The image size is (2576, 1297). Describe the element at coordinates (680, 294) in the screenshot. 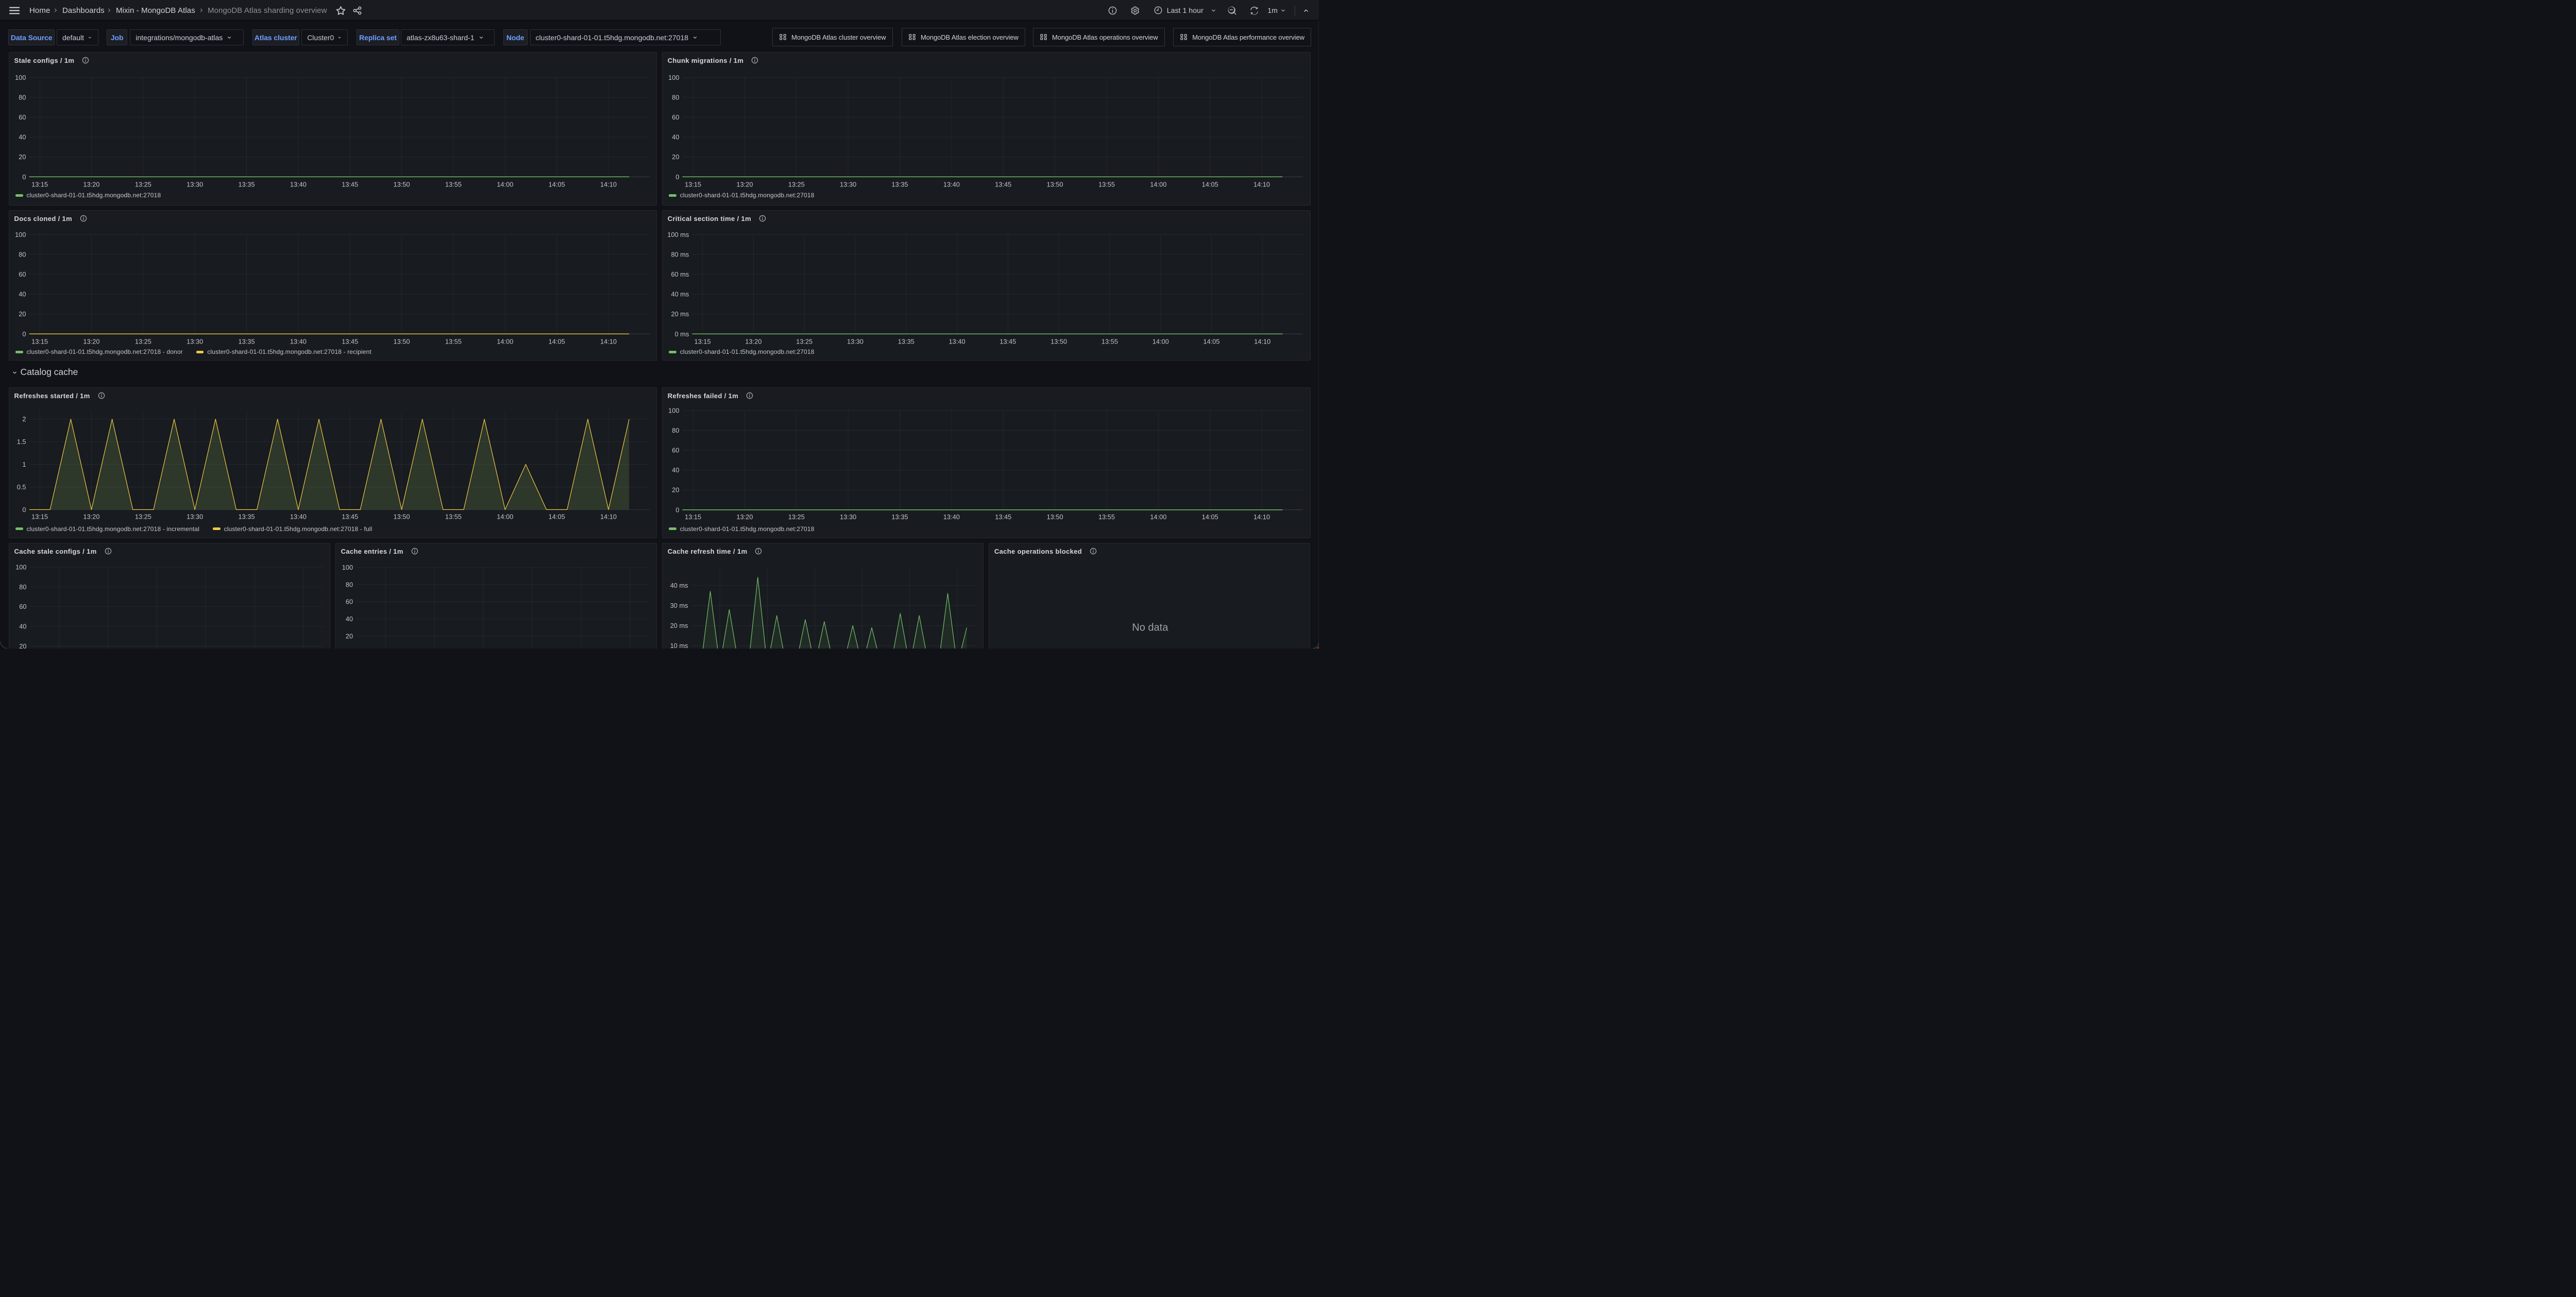

I see `svg-text: 40 ms` at that location.